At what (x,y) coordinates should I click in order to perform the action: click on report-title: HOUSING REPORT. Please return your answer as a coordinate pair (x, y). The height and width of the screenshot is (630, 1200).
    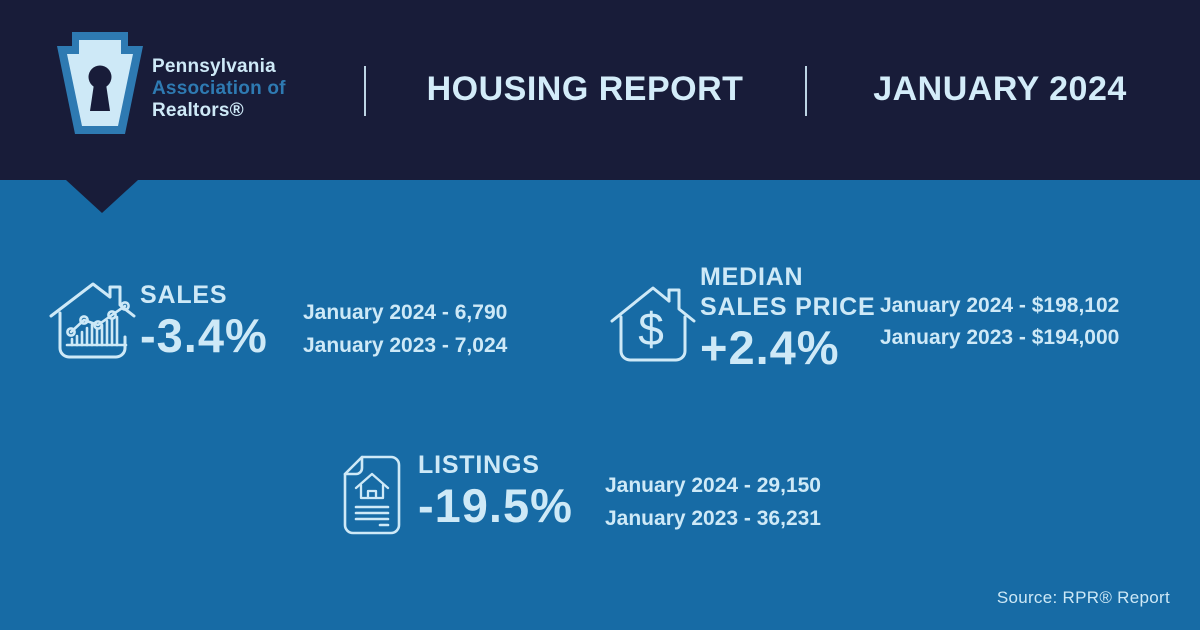
    Looking at the image, I should click on (585, 89).